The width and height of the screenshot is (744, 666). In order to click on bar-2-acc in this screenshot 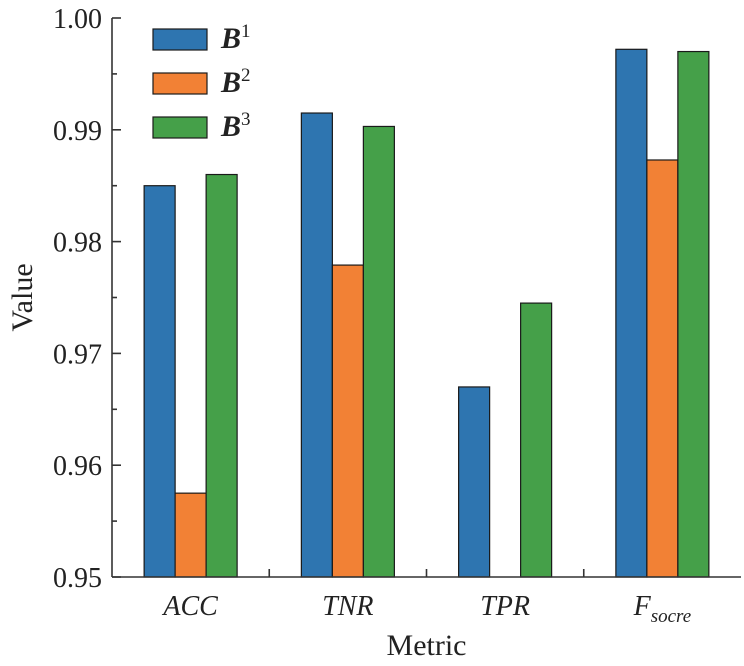, I will do `click(190, 535)`.